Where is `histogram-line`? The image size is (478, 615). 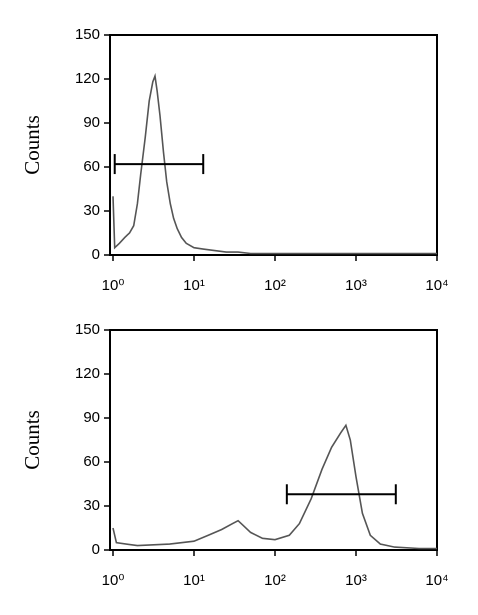
histogram-line is located at coordinates (274, 486).